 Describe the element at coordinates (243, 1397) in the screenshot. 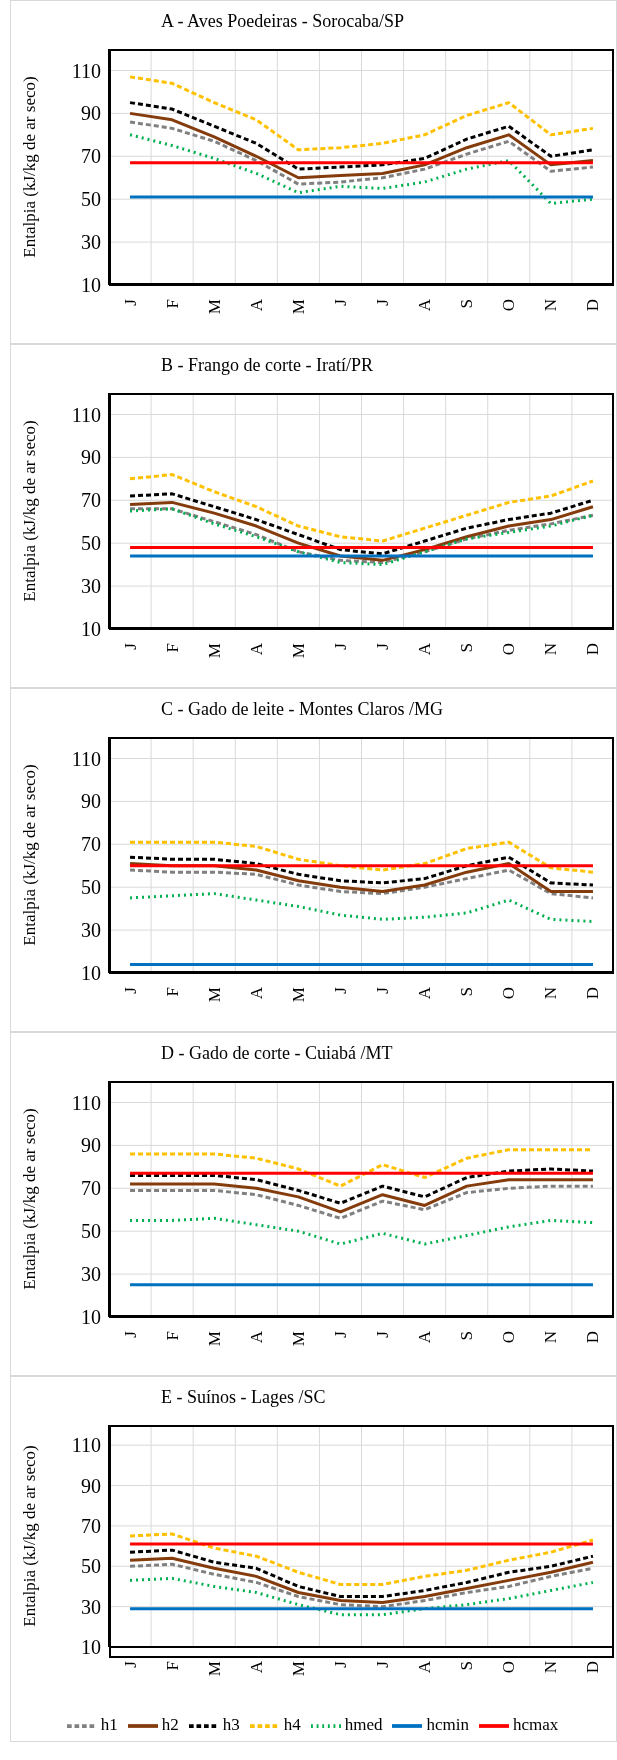

I see `chart-title: E - Suínos - Lages /SC` at that location.